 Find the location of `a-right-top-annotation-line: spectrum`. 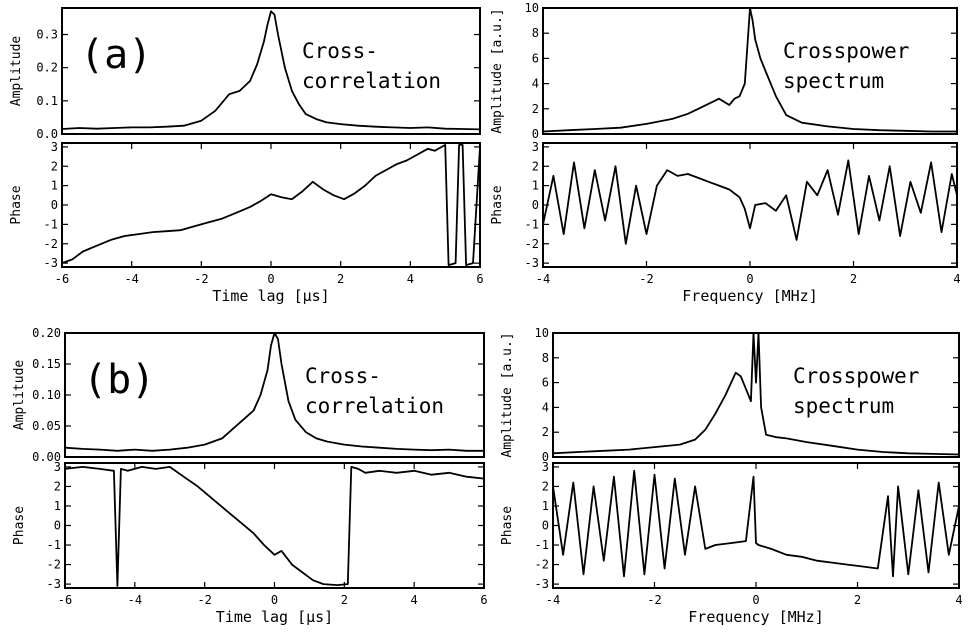

a-right-top-annotation-line: spectrum is located at coordinates (833, 81).